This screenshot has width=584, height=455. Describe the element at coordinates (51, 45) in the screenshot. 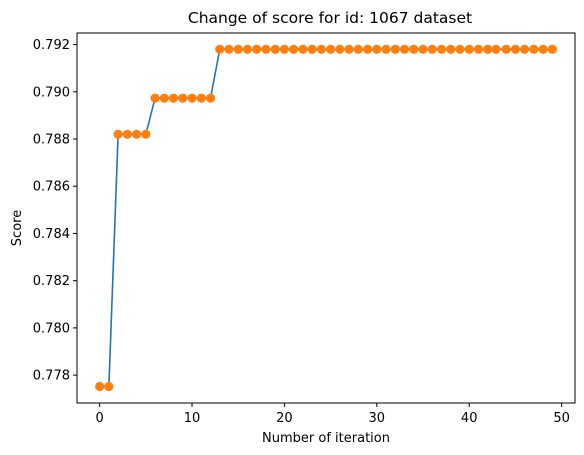

I see `y-tick-label: 0.792` at that location.